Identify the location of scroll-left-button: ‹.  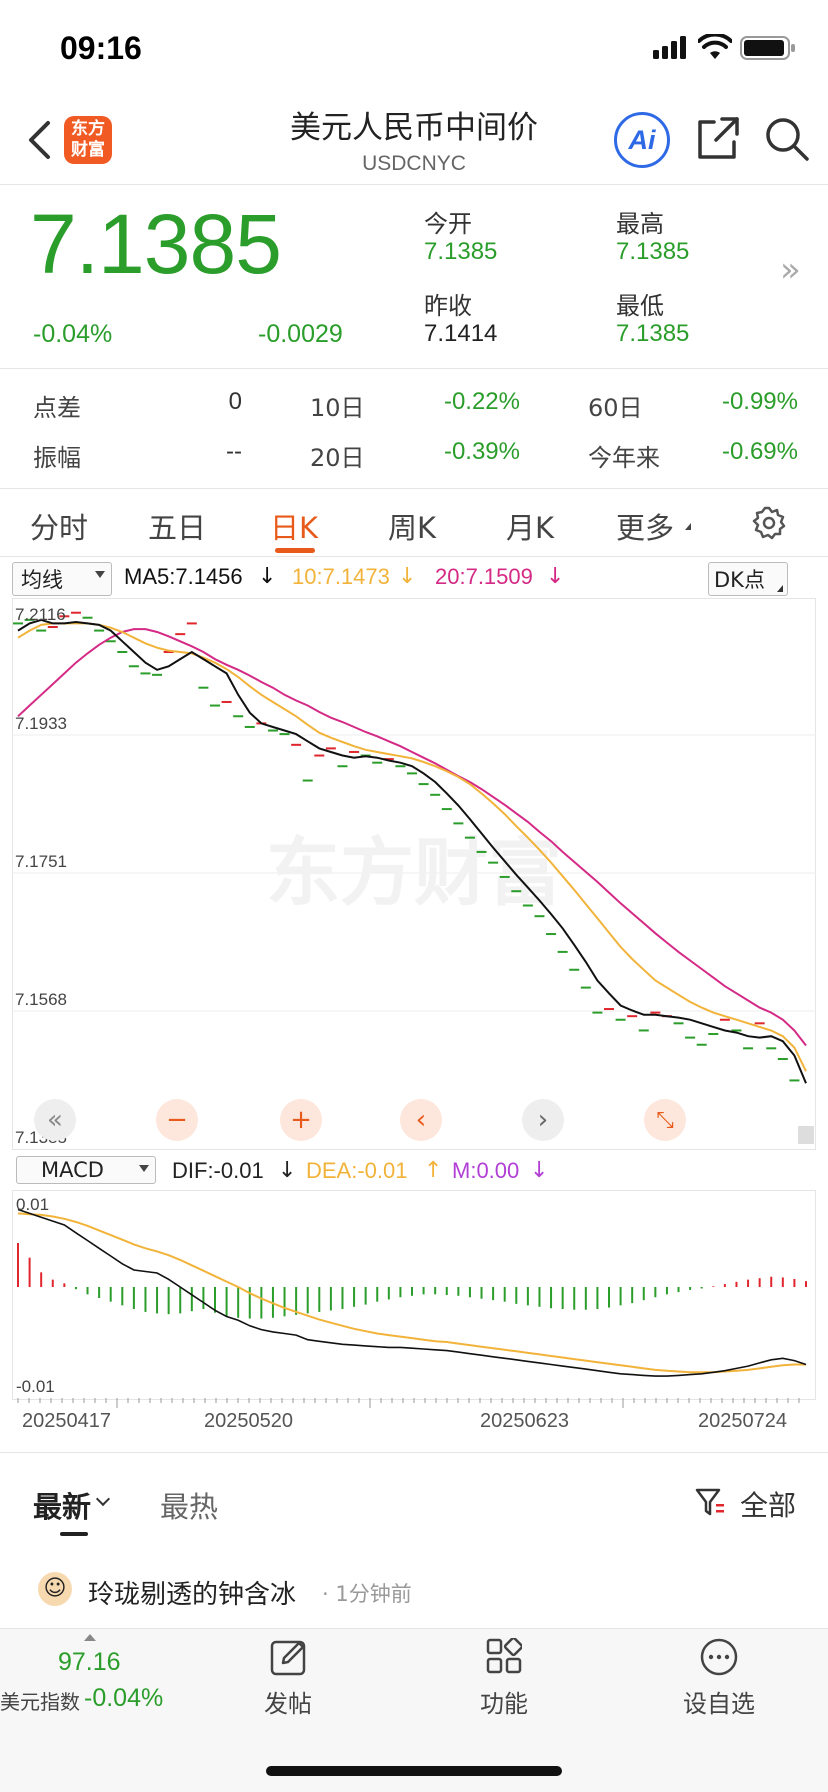
(421, 1120).